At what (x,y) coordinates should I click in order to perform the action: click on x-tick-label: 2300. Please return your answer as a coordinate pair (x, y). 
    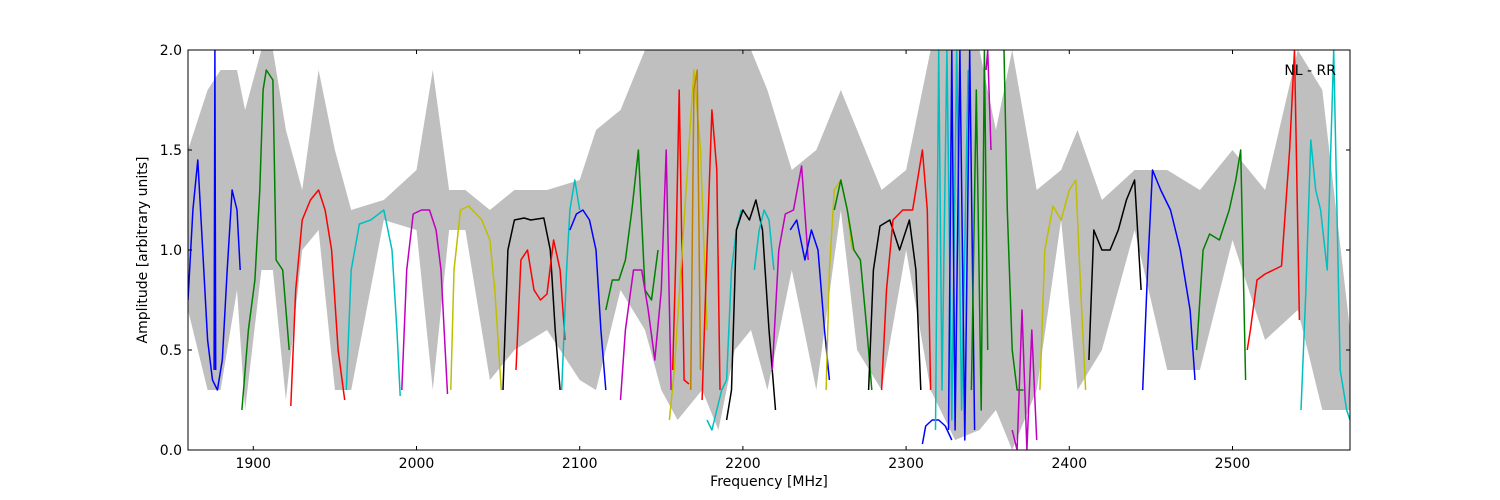
    Looking at the image, I should click on (906, 464).